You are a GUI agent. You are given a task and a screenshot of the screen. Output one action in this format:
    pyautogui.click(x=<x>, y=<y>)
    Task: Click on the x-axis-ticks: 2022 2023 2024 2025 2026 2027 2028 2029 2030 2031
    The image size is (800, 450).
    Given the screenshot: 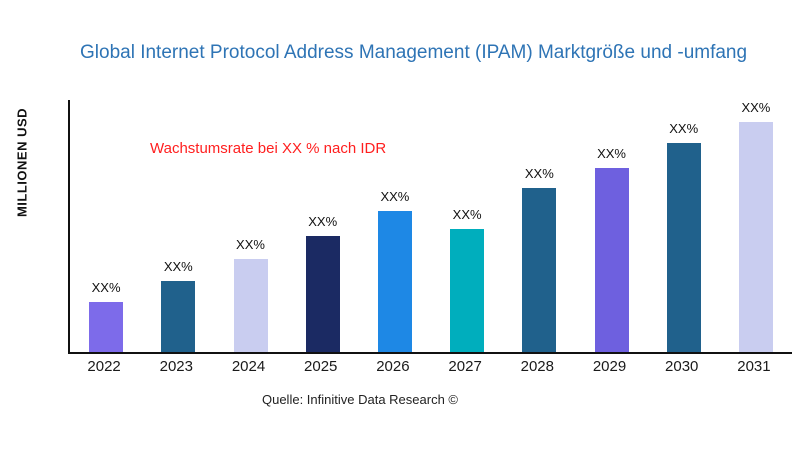 What is the action you would take?
    pyautogui.click(x=429, y=366)
    